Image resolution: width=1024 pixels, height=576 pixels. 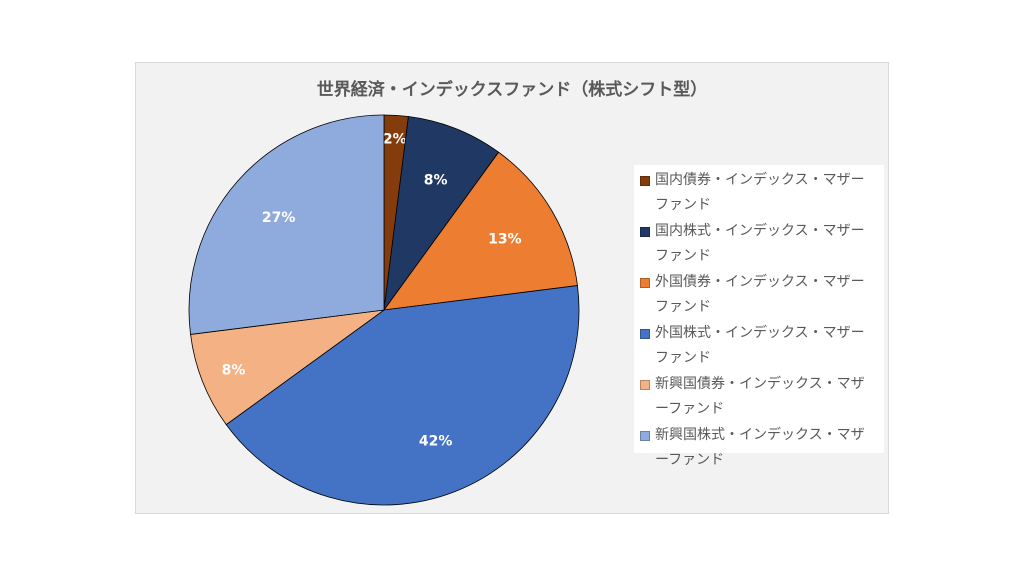 I want to click on data-label-domestic-bond: 2%, so click(x=395, y=140).